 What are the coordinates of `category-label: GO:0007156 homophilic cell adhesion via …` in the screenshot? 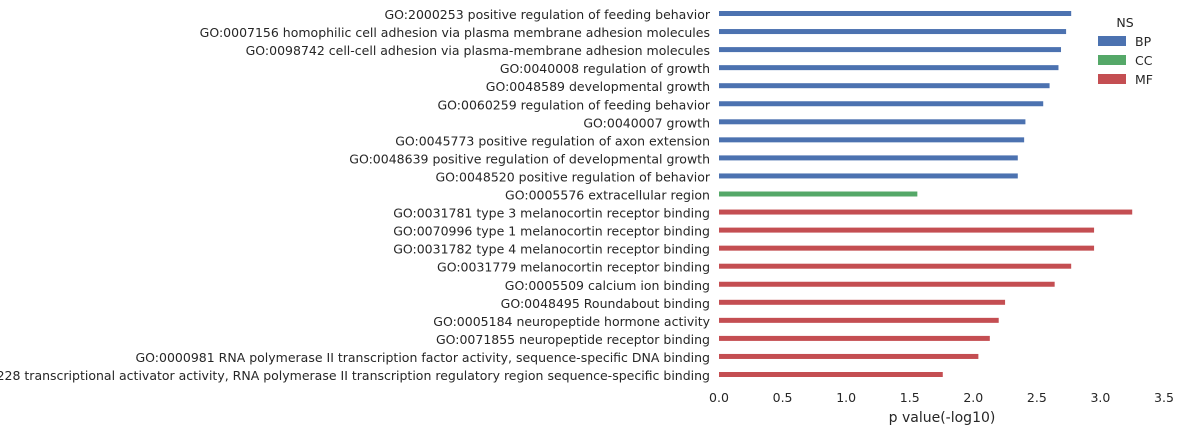 It's located at (455, 32).